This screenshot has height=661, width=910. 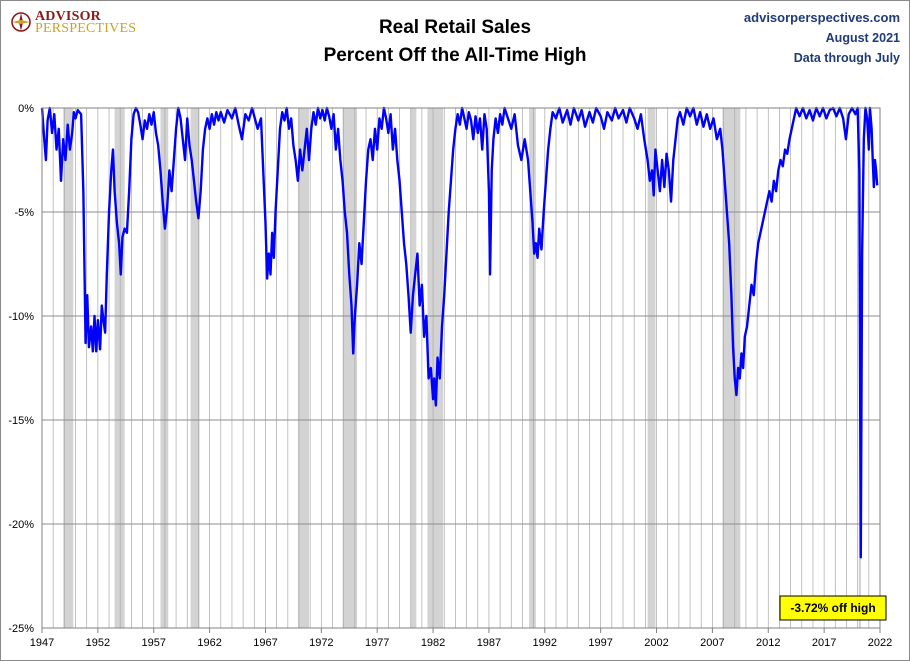 What do you see at coordinates (656, 643) in the screenshot?
I see `x-tick-label: 2002` at bounding box center [656, 643].